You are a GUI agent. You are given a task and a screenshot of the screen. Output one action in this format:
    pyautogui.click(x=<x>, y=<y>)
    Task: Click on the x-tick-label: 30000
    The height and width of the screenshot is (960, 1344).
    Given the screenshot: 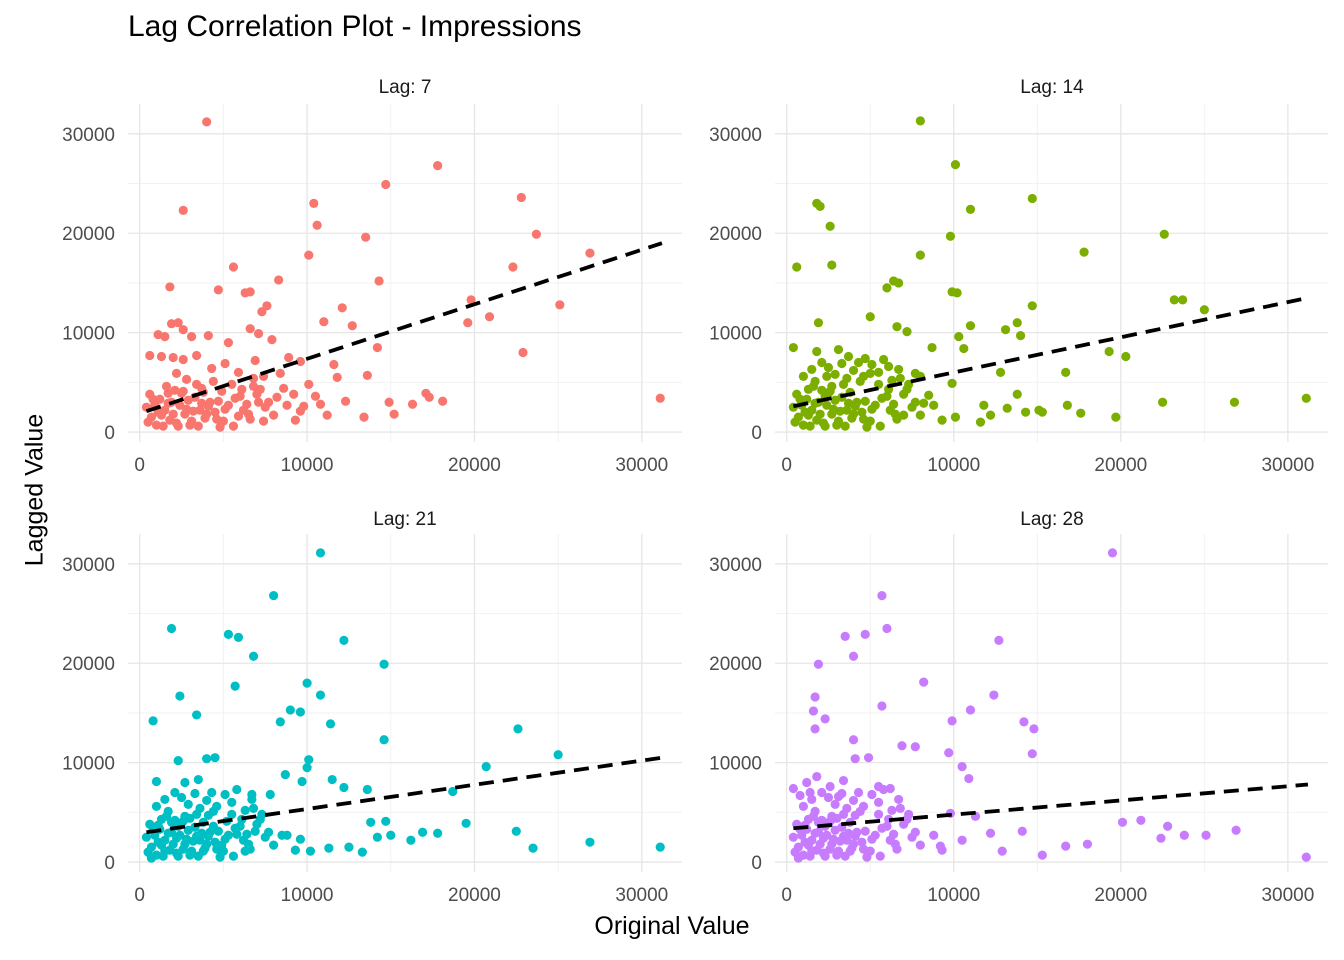 What is the action you would take?
    pyautogui.click(x=641, y=895)
    